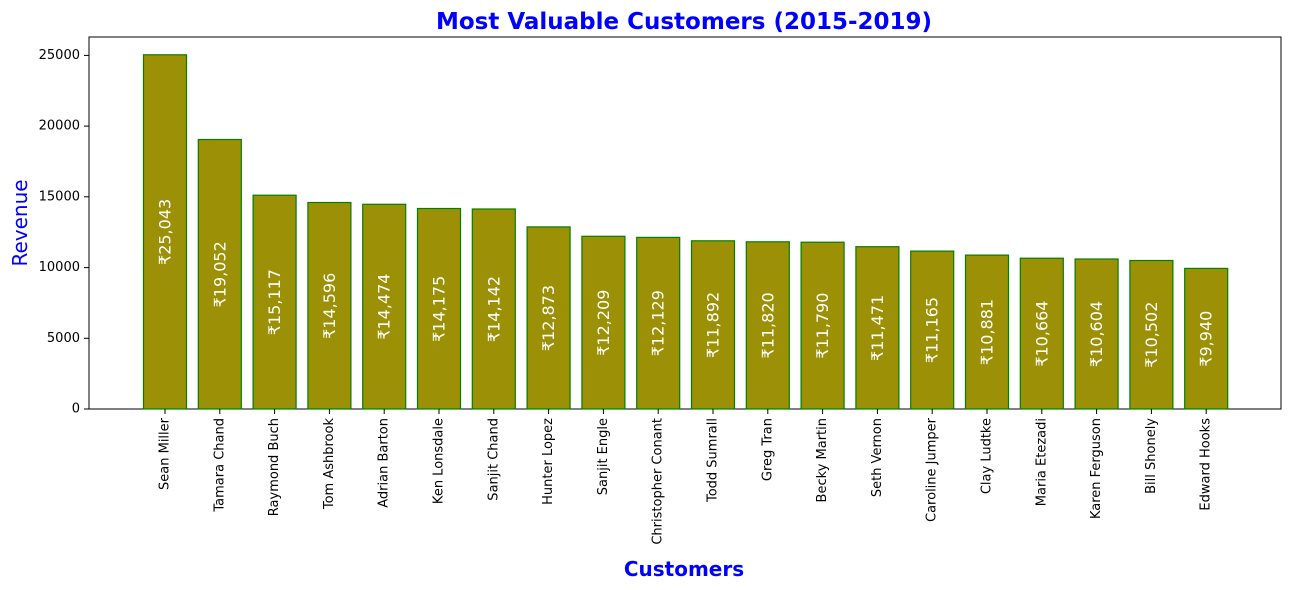 The height and width of the screenshot is (590, 1289). What do you see at coordinates (165, 453) in the screenshot?
I see `x-tick-label: Sean Miller` at bounding box center [165, 453].